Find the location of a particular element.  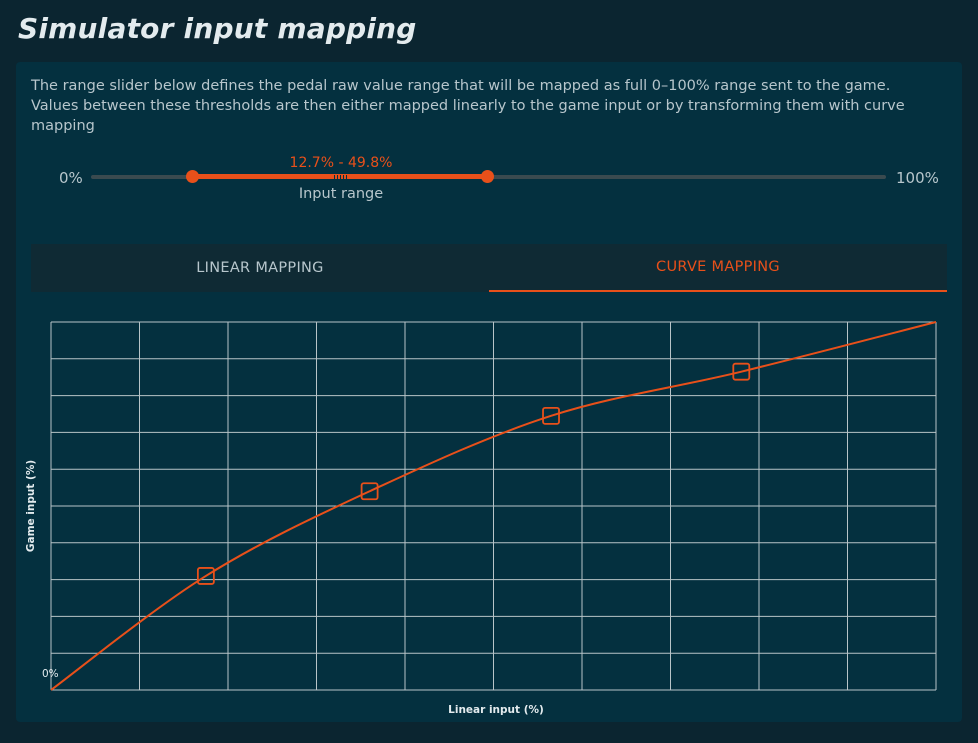

origin-label: 0% is located at coordinates (50, 674).